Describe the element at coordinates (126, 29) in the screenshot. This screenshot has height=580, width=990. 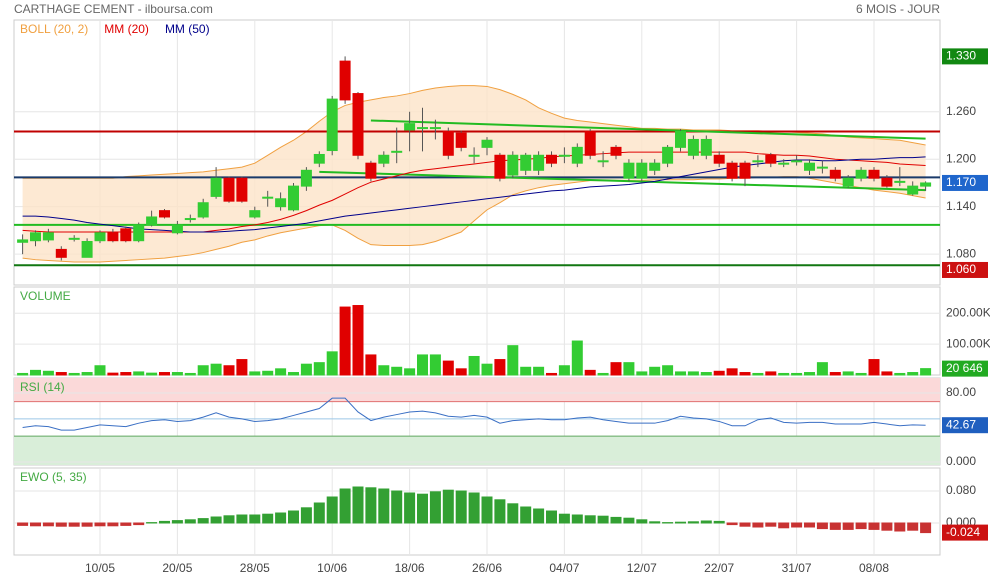
I see `legend-entry: MM (20)` at that location.